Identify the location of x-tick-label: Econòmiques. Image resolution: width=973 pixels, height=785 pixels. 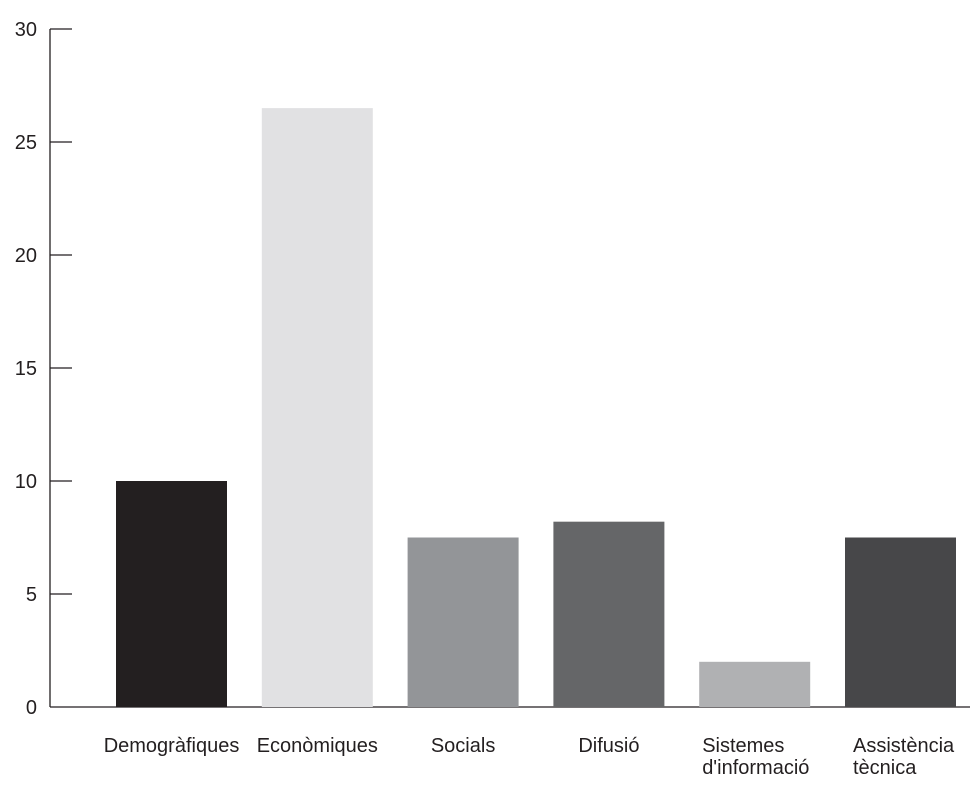
(317, 746).